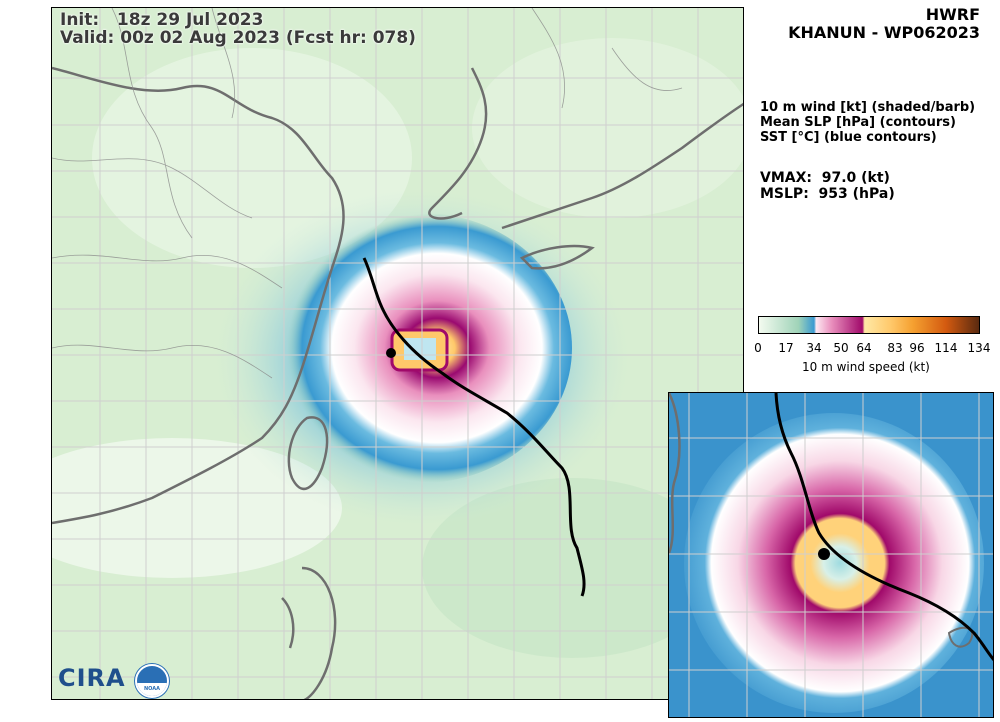 This screenshot has height=722, width=1000. Describe the element at coordinates (758, 348) in the screenshot. I see `colorbar-tick: 0` at that location.